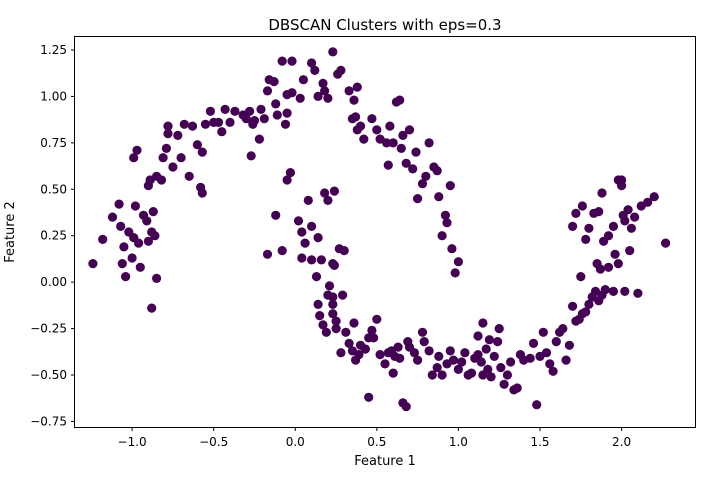  Describe the element at coordinates (539, 442) in the screenshot. I see `x-tick-label: 1.5` at that location.